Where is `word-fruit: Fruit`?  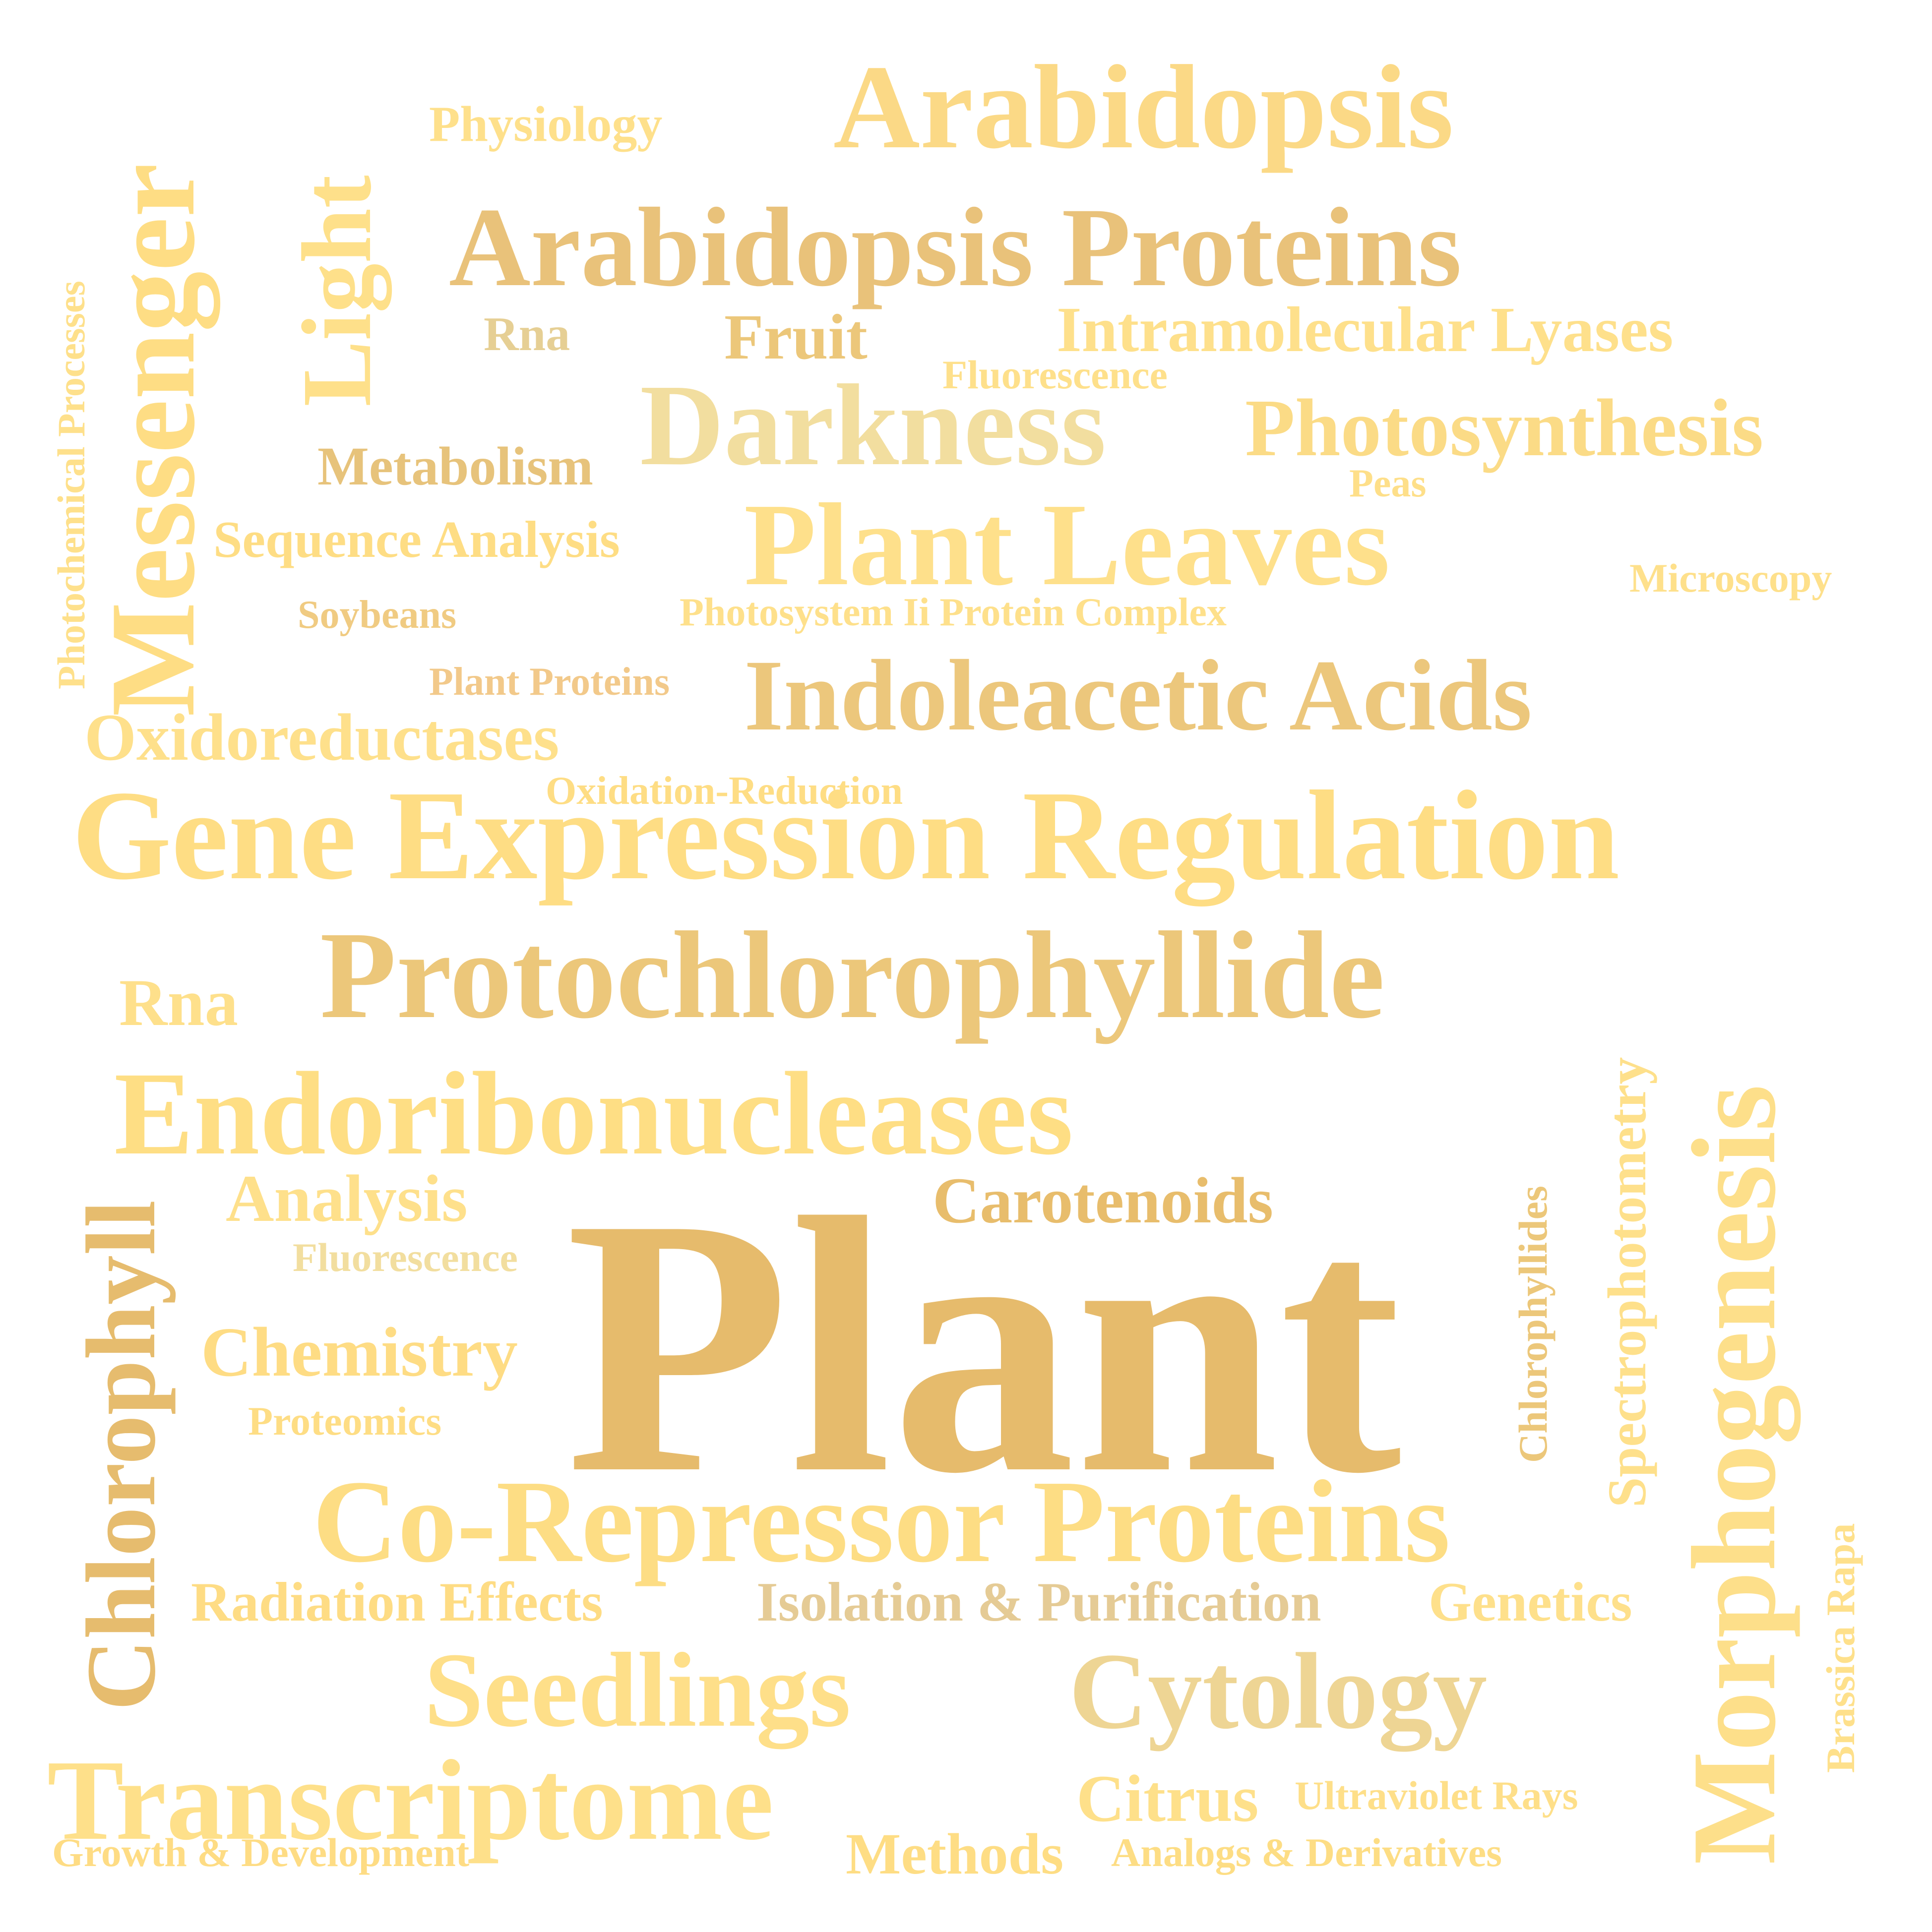 word-fruit: Fruit is located at coordinates (796, 337).